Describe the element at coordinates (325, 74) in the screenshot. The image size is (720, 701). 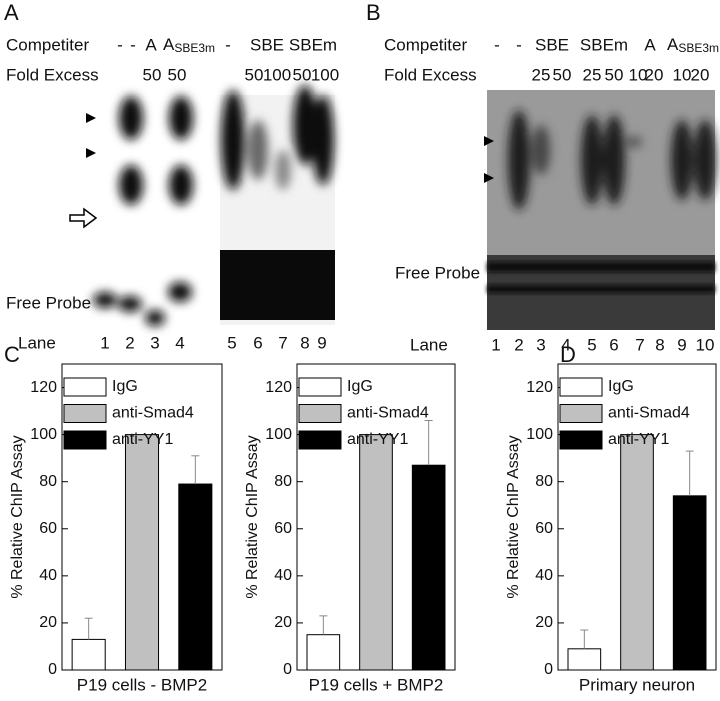
I see `fold: 100` at that location.